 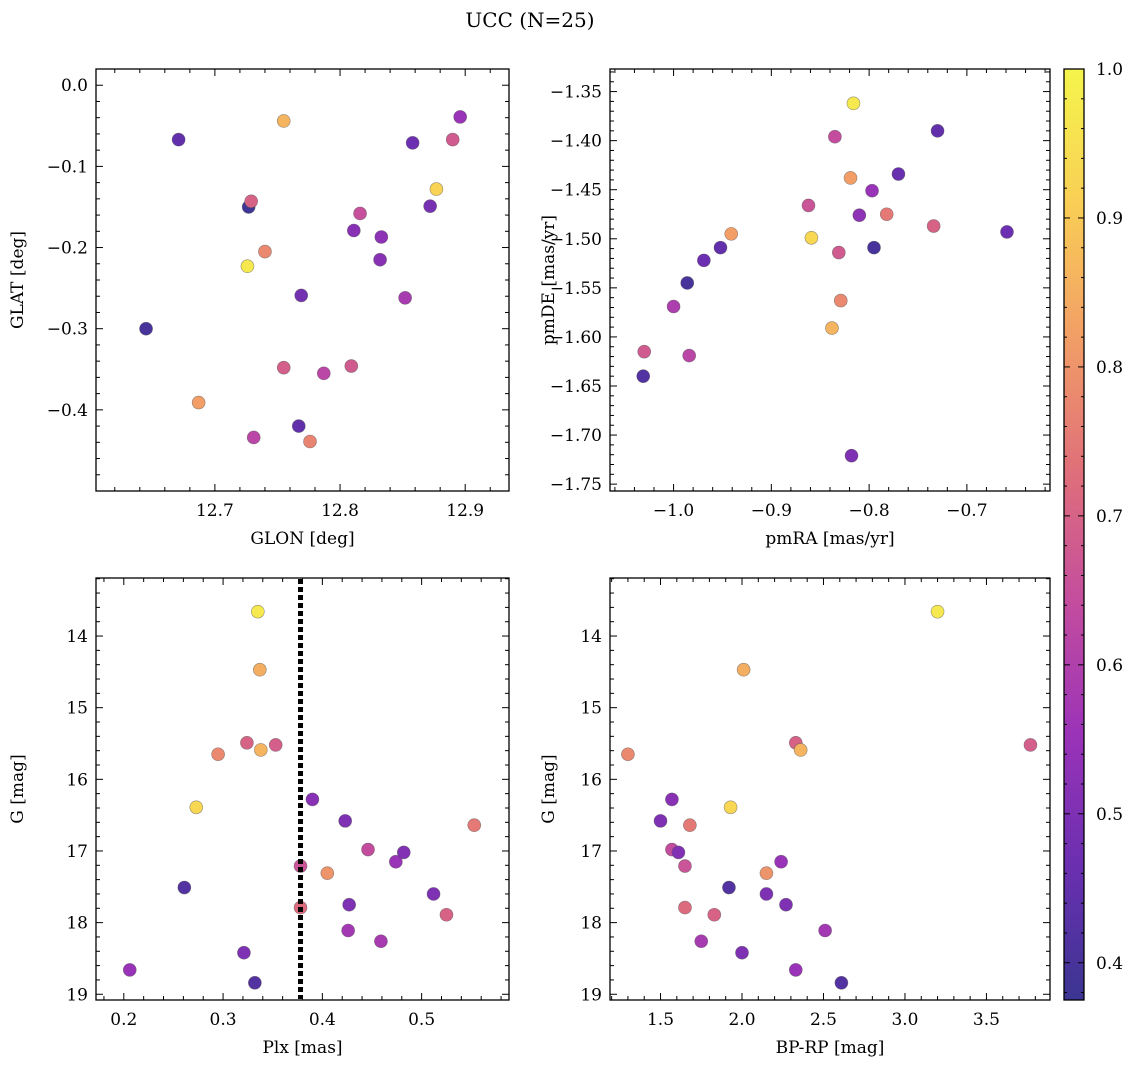 I want to click on x-tick-label: 12.7, so click(x=215, y=511).